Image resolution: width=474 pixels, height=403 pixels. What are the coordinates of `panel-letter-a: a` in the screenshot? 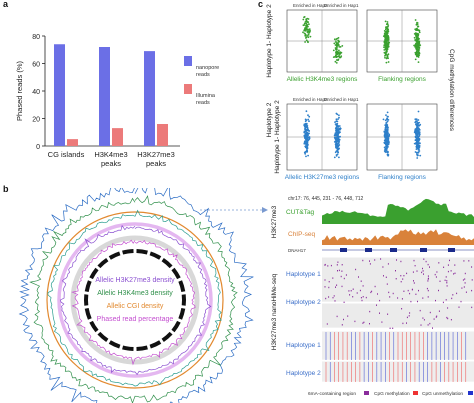 It's located at (6, 4).